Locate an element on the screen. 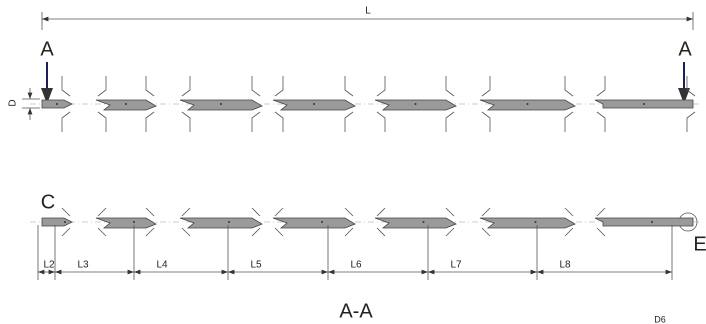 The width and height of the screenshot is (706, 324). dimension-label: L3 is located at coordinates (83, 265).